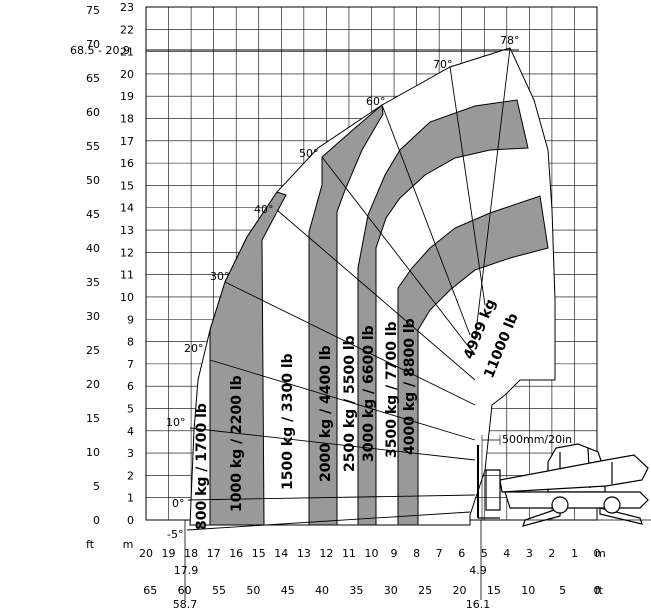 Image resolution: width=651 pixels, height=614 pixels. What do you see at coordinates (370, 553) in the screenshot?
I see `x-axis-m-ticks: 20 19 18 17 16 15 14 13 12 11 10 9 8 7 6 5 4 3 2 1 0` at bounding box center [370, 553].